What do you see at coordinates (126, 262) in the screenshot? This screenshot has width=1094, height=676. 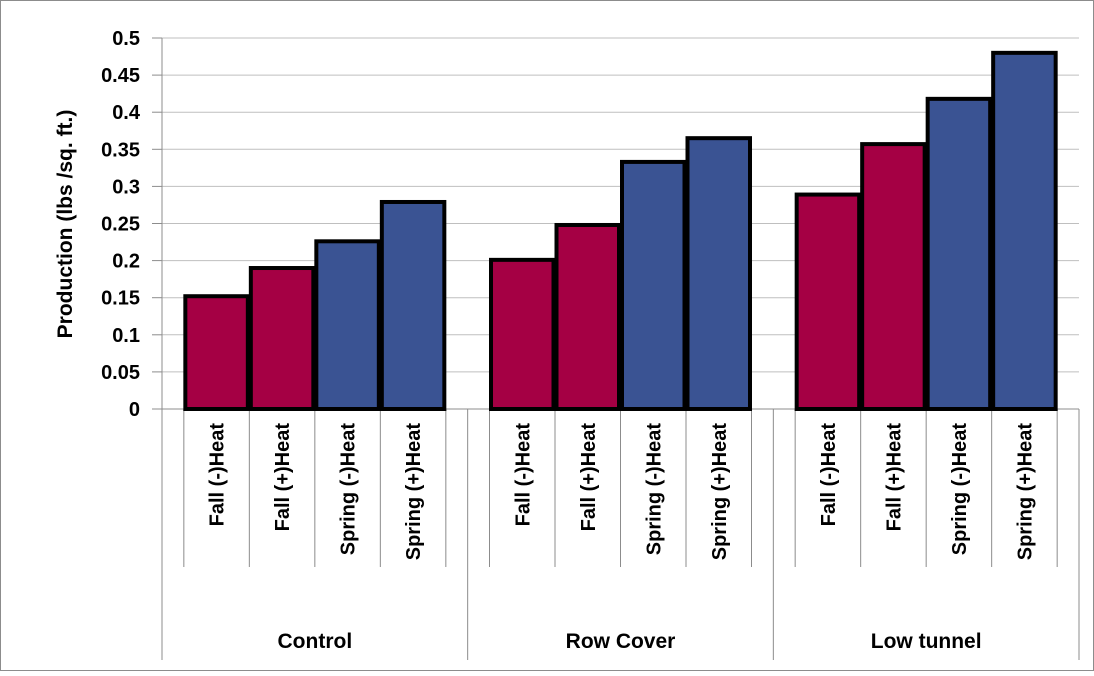 I see `y-tick-label: 0.2` at bounding box center [126, 262].